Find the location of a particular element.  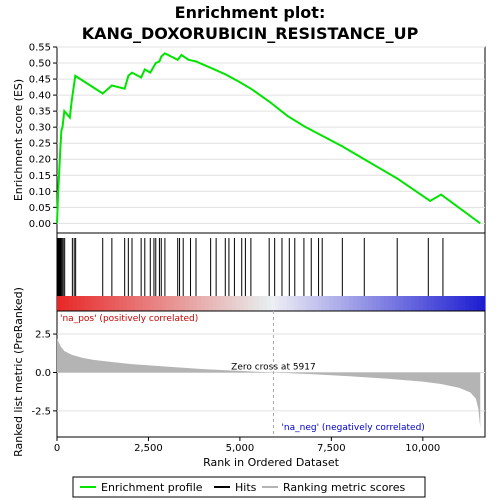

x-axis-ticks: 0 2,500 5,000 7,500 10,000 is located at coordinates (247, 445).